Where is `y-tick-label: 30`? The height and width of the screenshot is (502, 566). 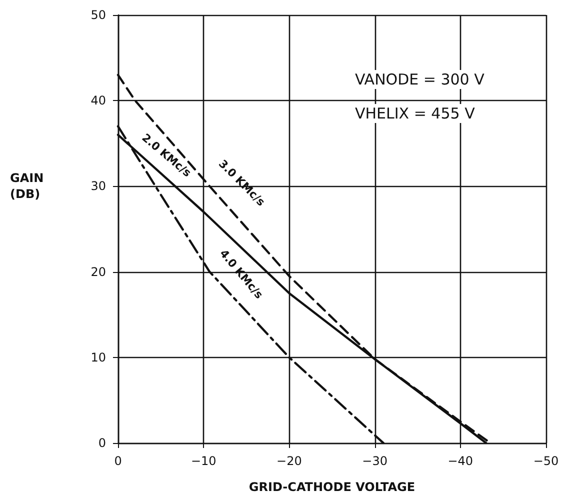 y-tick-label: 30 is located at coordinates (98, 186).